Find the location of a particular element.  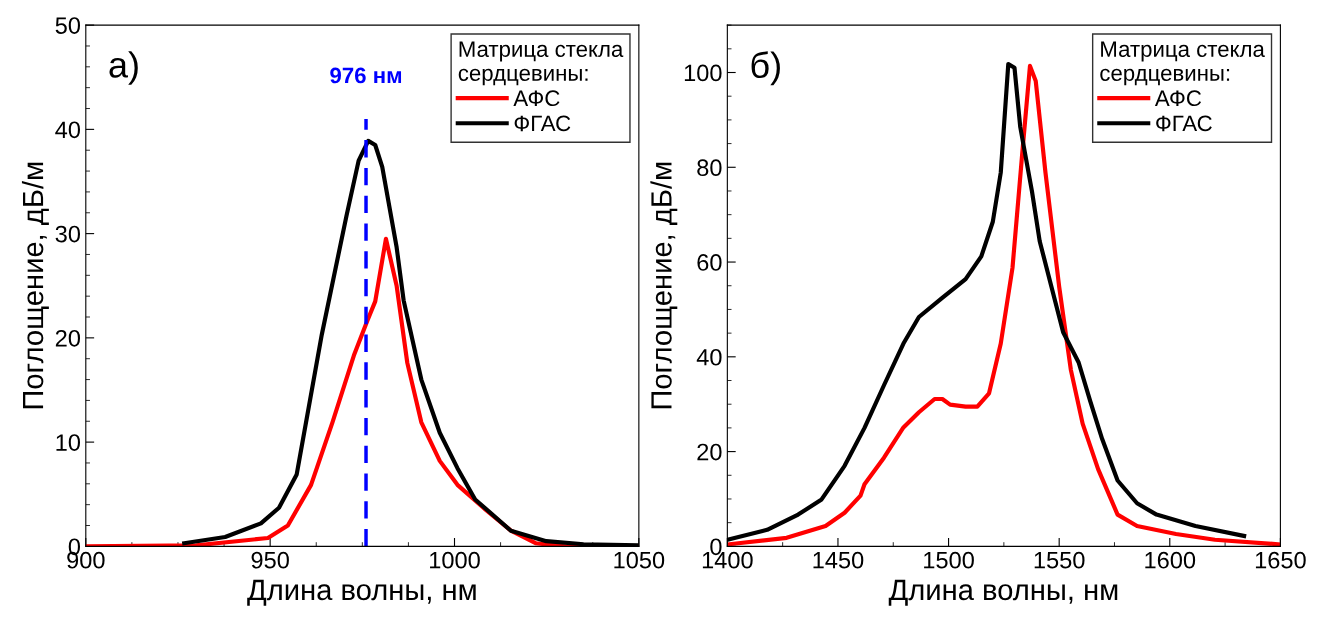

y-tick-label: 60 is located at coordinates (709, 262).